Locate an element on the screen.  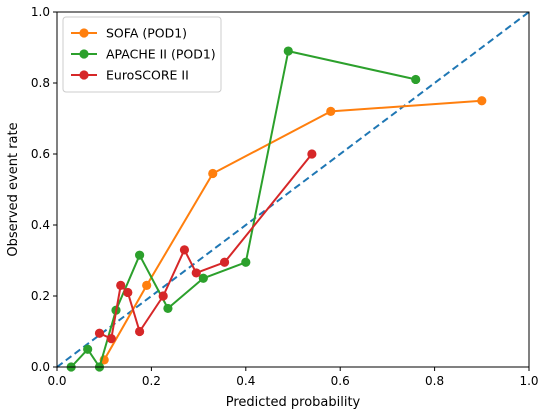
y-tick-label: 0.6 is located at coordinates (40, 154).